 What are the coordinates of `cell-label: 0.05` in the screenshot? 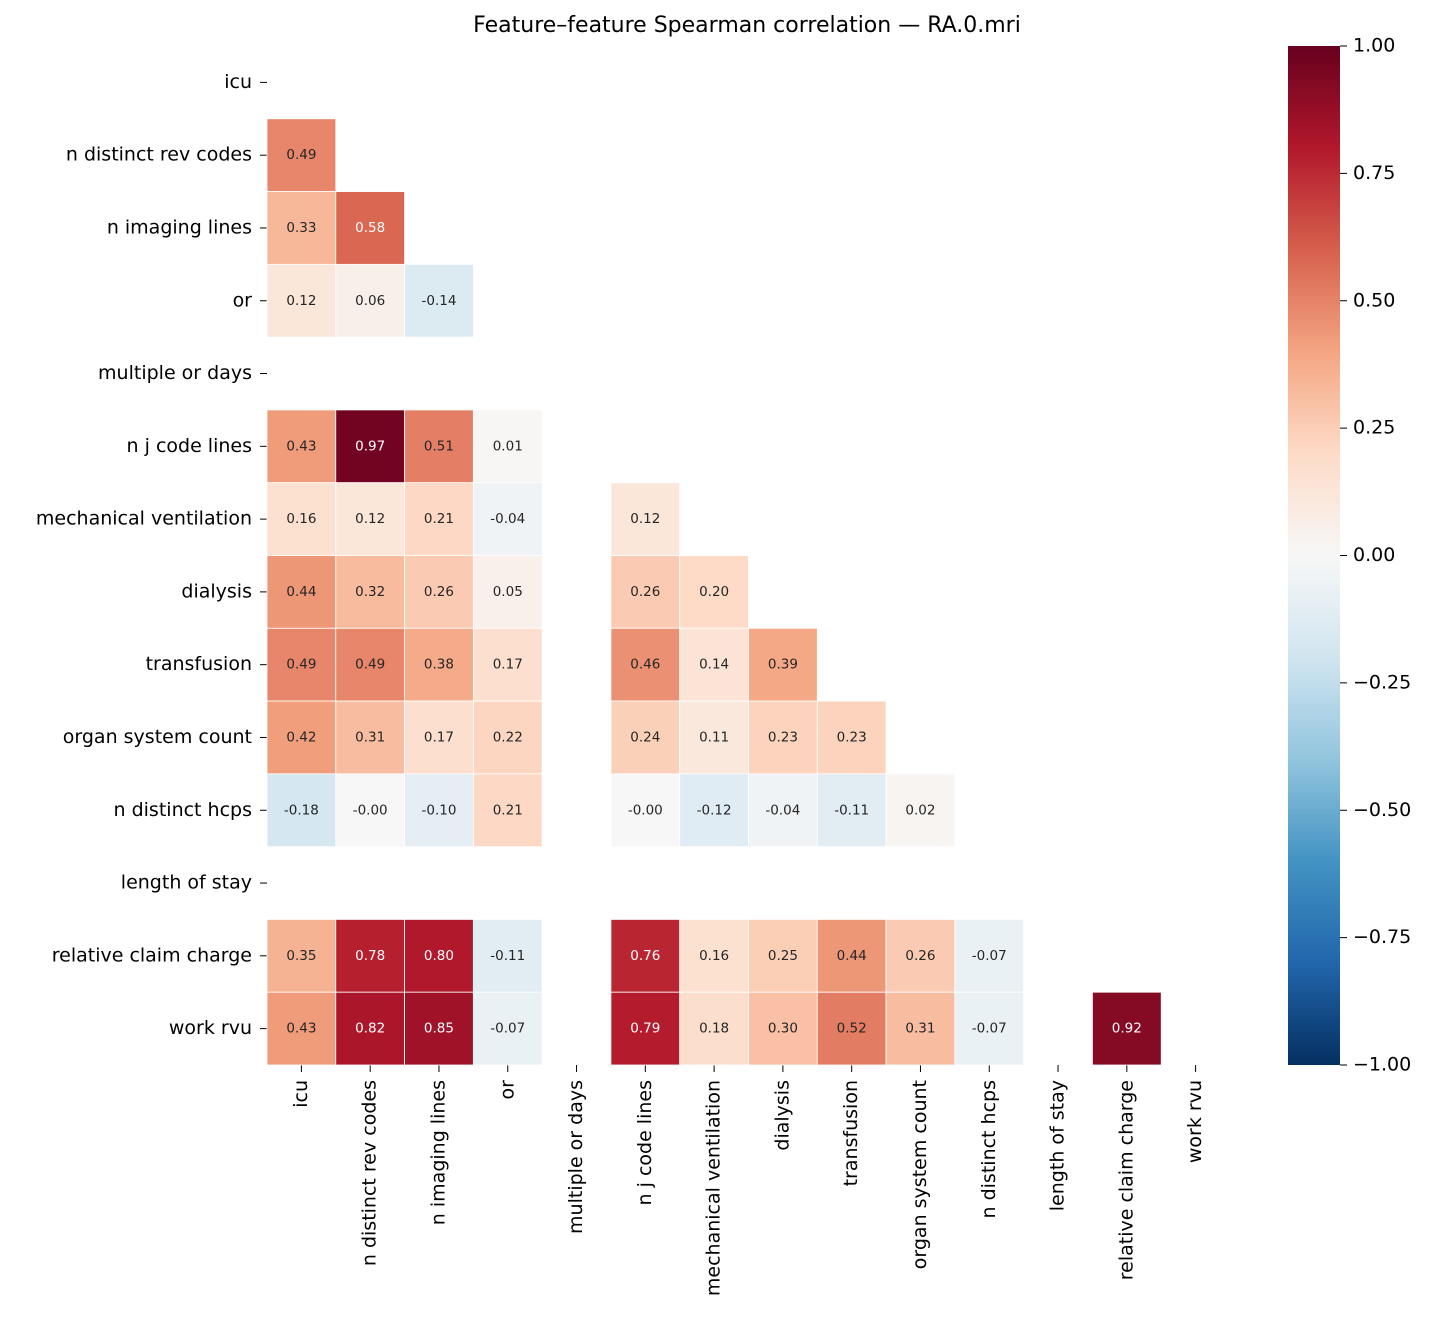 It's located at (508, 592).